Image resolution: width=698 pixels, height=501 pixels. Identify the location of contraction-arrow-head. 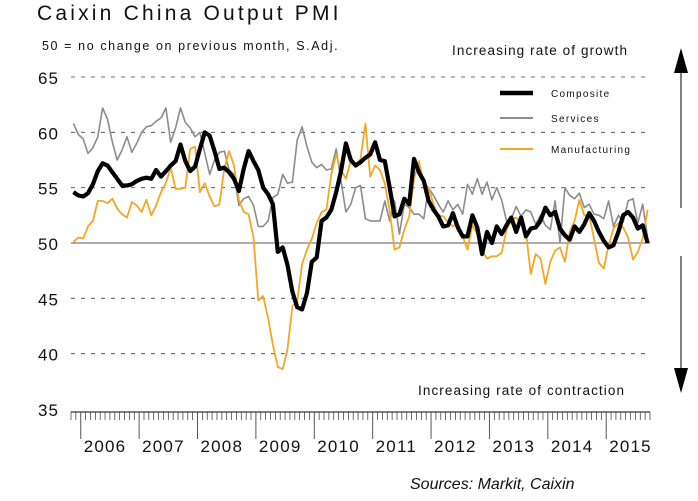
(681, 380).